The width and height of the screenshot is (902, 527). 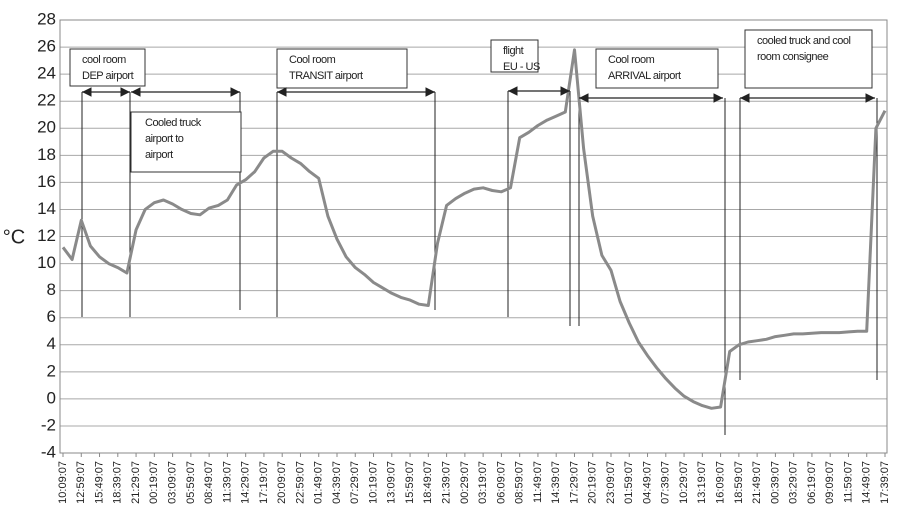 I want to click on x-tick-label: 18:49:07, so click(x=428, y=482).